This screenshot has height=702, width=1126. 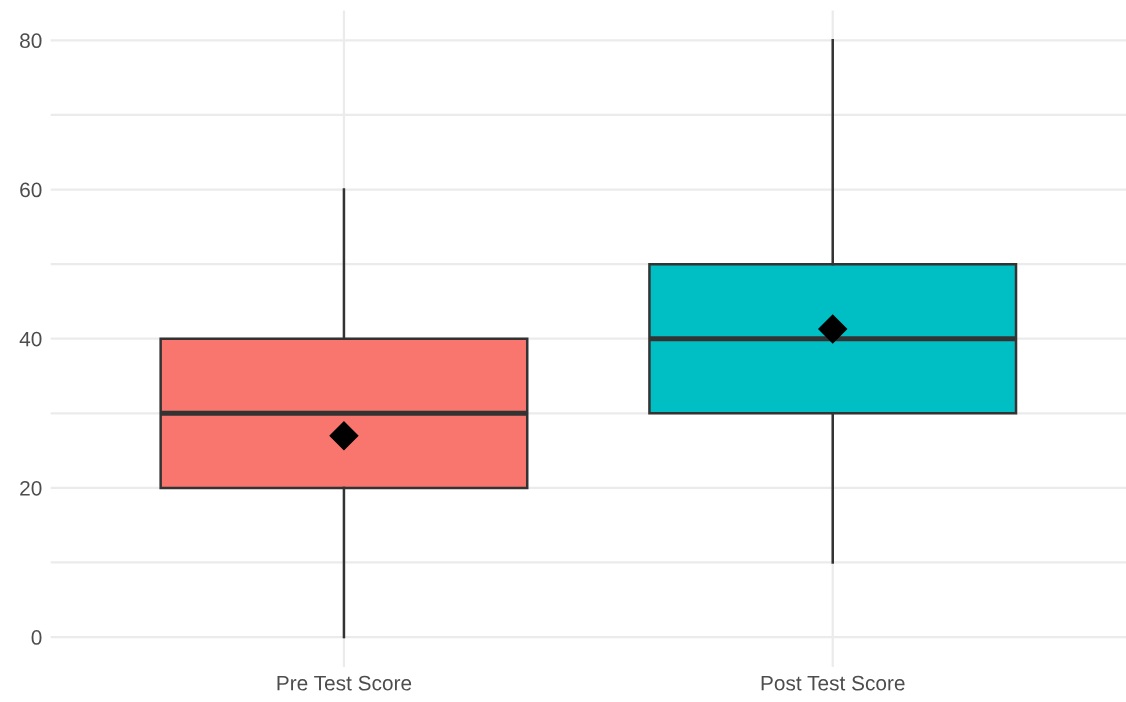 What do you see at coordinates (31, 41) in the screenshot?
I see `y-tick-label: 80` at bounding box center [31, 41].